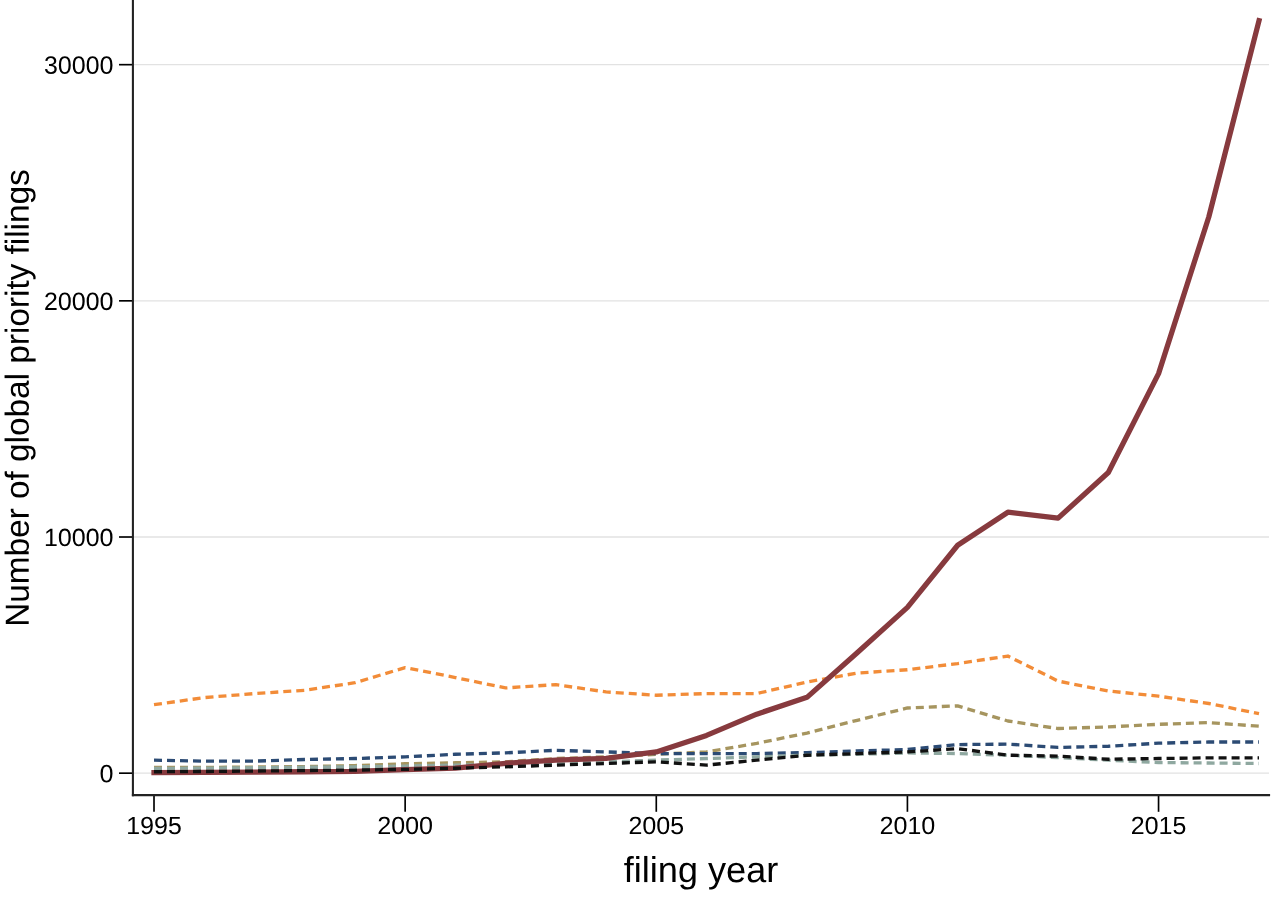 This screenshot has height=915, width=1278. Describe the element at coordinates (701, 872) in the screenshot. I see `x-axis-title: filing year` at that location.